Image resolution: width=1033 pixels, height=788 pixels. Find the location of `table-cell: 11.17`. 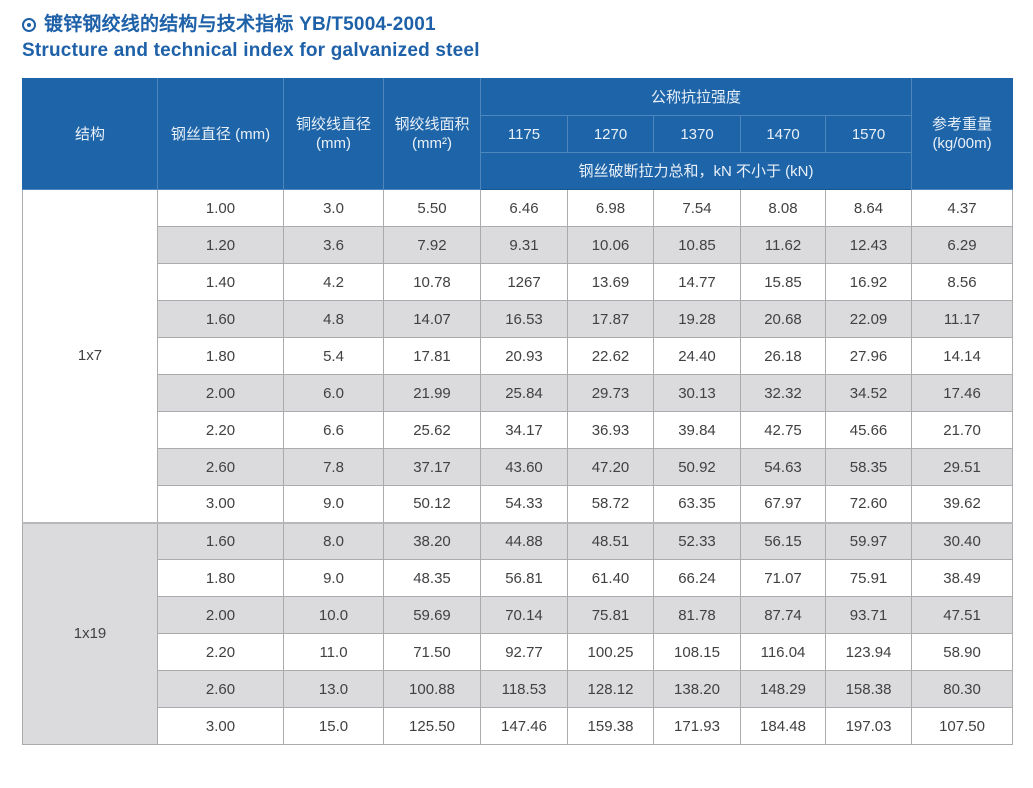

table-cell: 11.17 is located at coordinates (962, 319).